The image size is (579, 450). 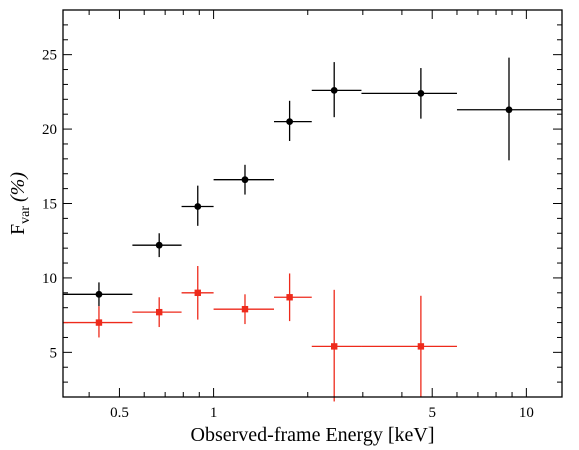 What do you see at coordinates (119, 413) in the screenshot?
I see `x-tick-label: 0.5` at bounding box center [119, 413].